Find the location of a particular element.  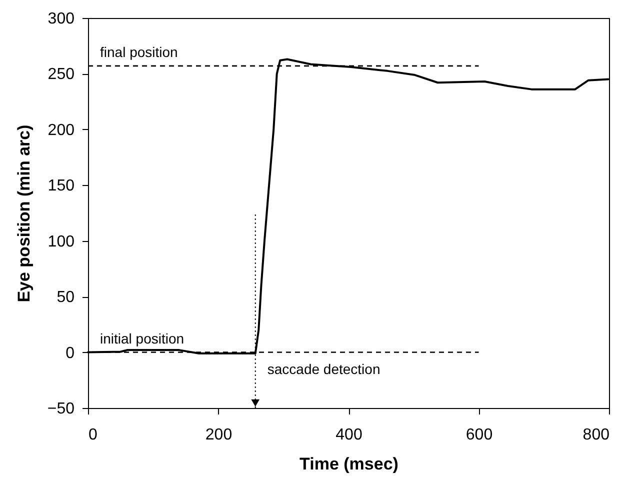

y-tick-label: 200 is located at coordinates (61, 130).